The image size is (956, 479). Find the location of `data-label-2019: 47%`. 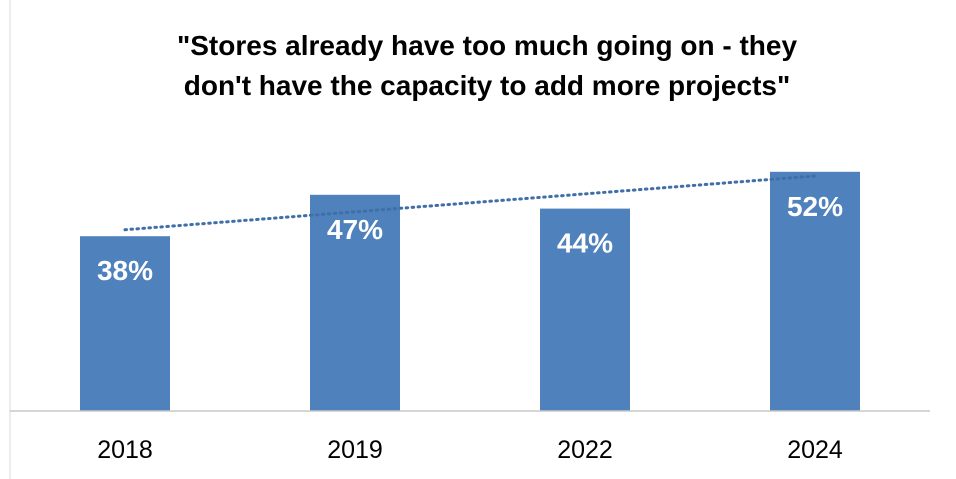

data-label-2019: 47% is located at coordinates (355, 229).